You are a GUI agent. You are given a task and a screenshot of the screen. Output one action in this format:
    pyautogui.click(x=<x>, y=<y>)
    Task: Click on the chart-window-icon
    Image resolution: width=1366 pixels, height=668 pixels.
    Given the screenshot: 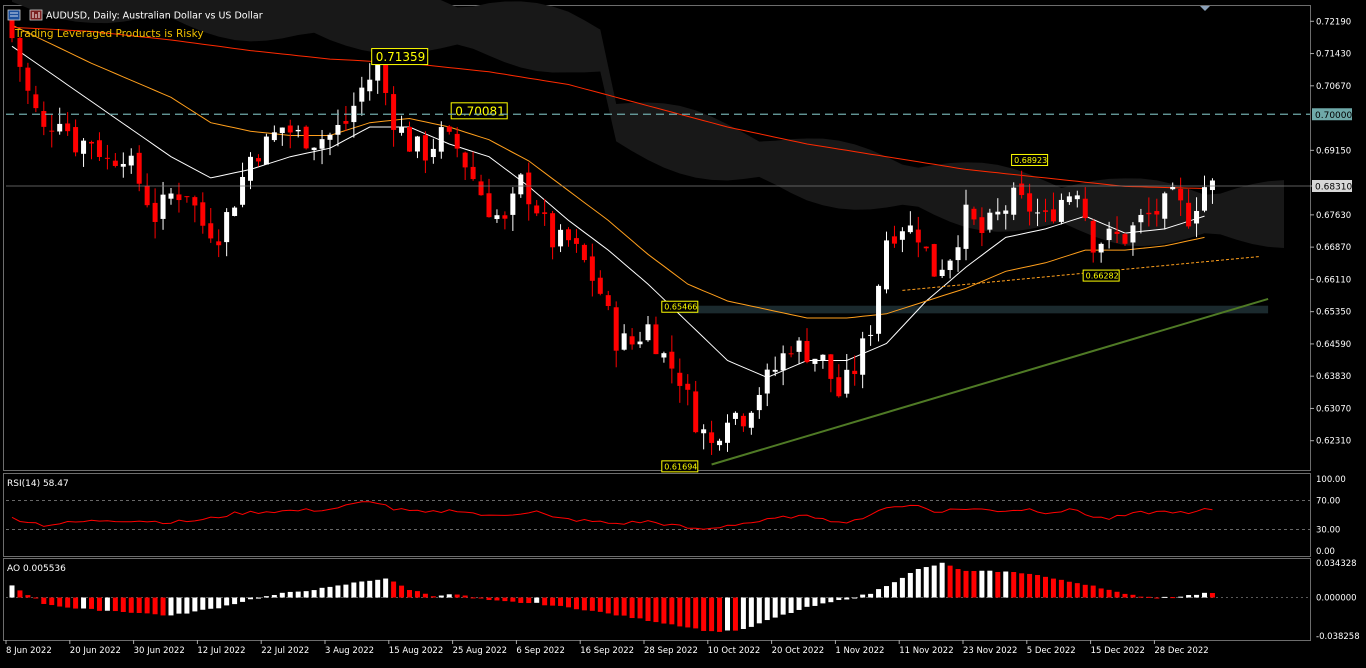 What is the action you would take?
    pyautogui.click(x=14, y=15)
    